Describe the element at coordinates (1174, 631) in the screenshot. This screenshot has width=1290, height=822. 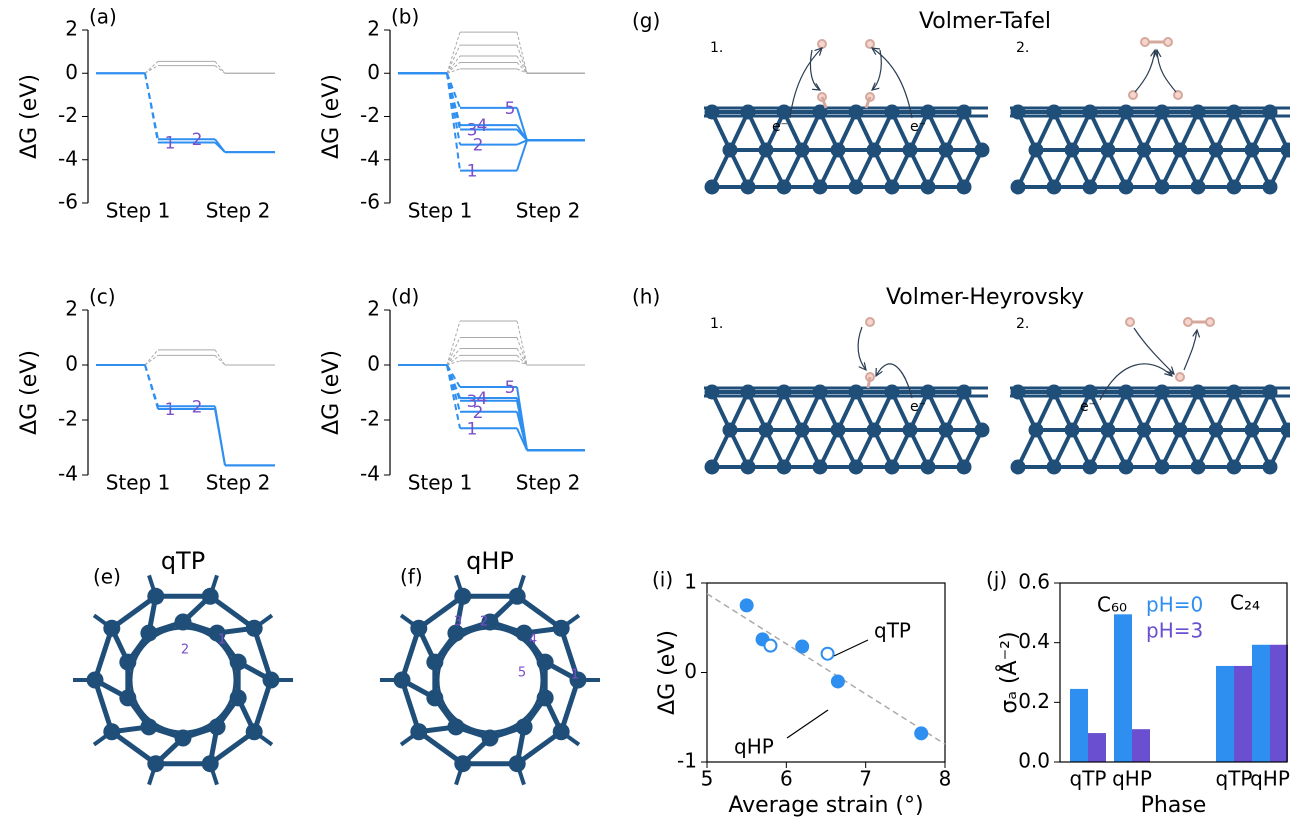
I see `legend-label: pH=3` at that location.